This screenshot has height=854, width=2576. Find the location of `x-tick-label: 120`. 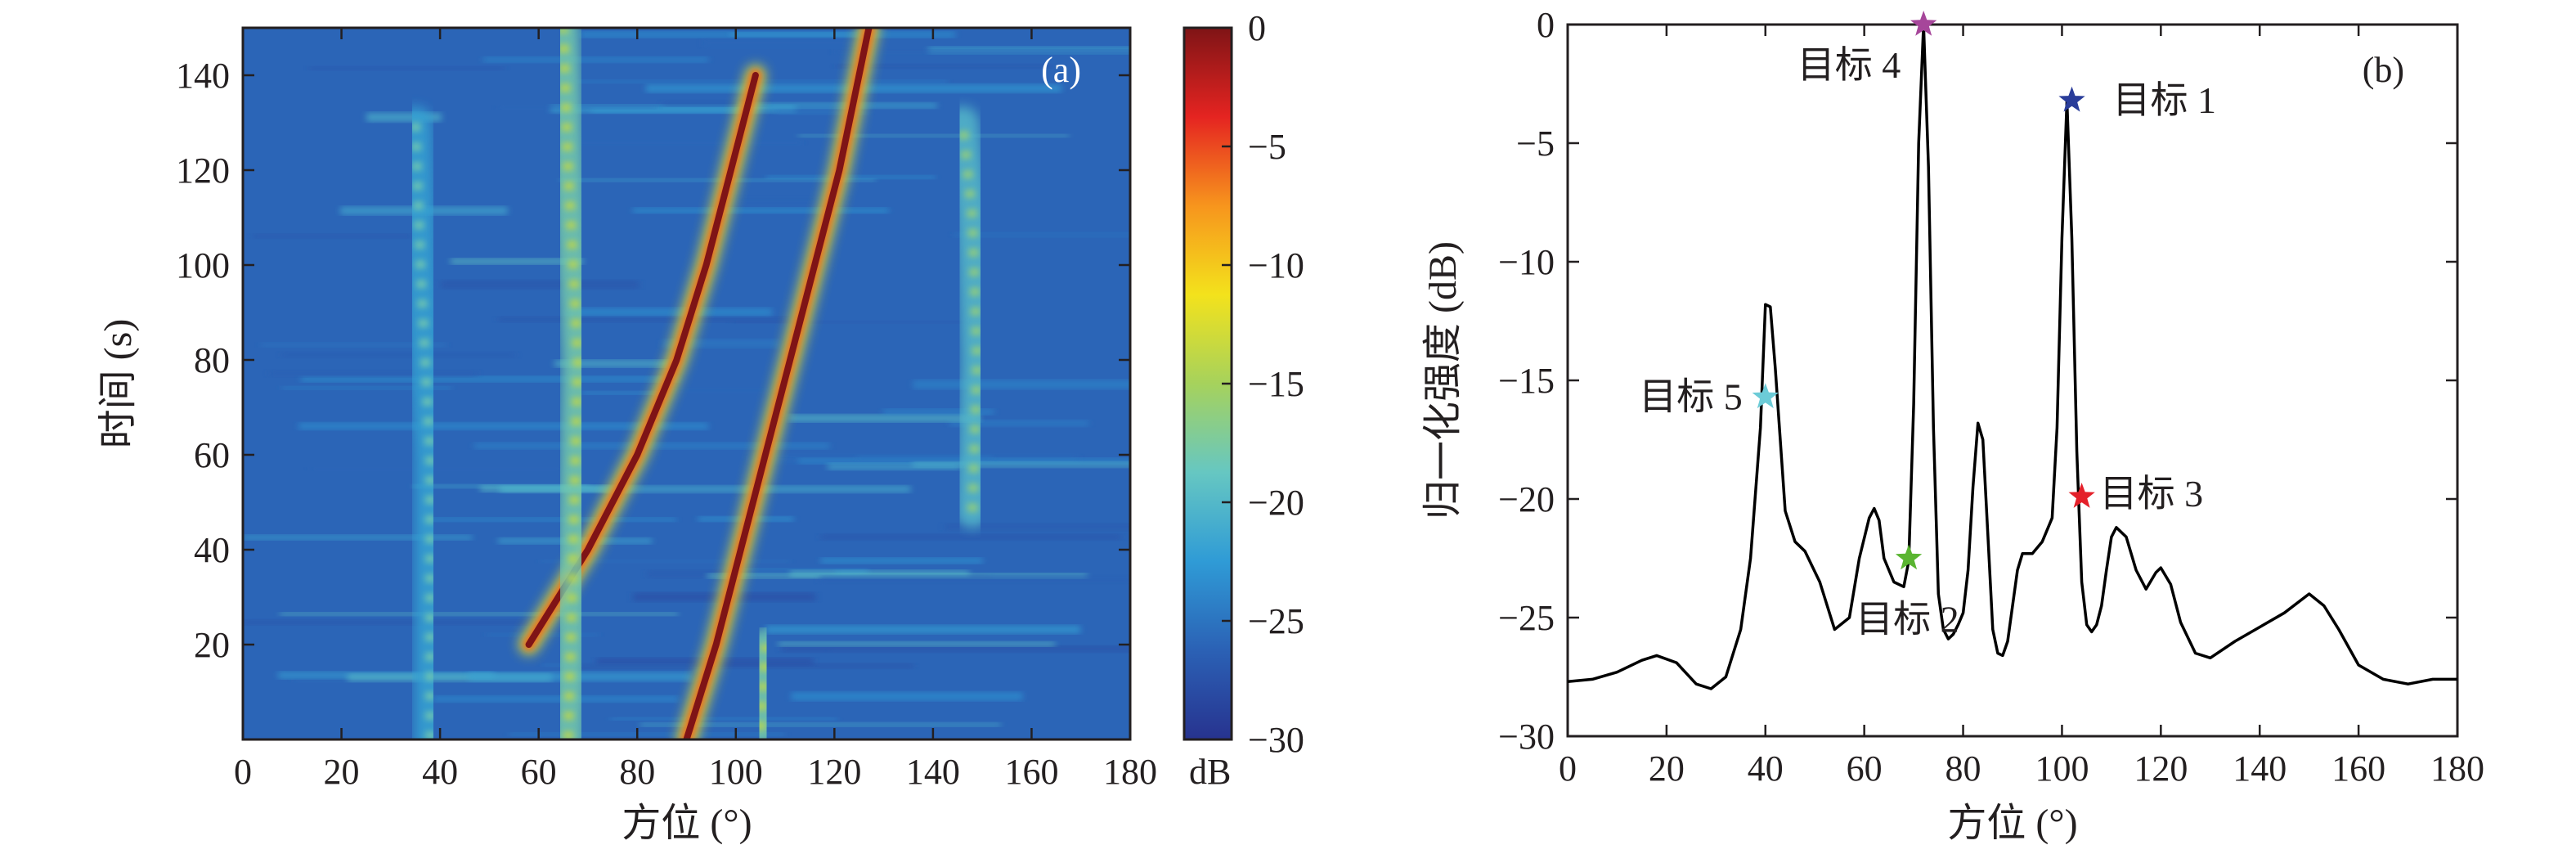

x-tick-label: 120 is located at coordinates (834, 772).